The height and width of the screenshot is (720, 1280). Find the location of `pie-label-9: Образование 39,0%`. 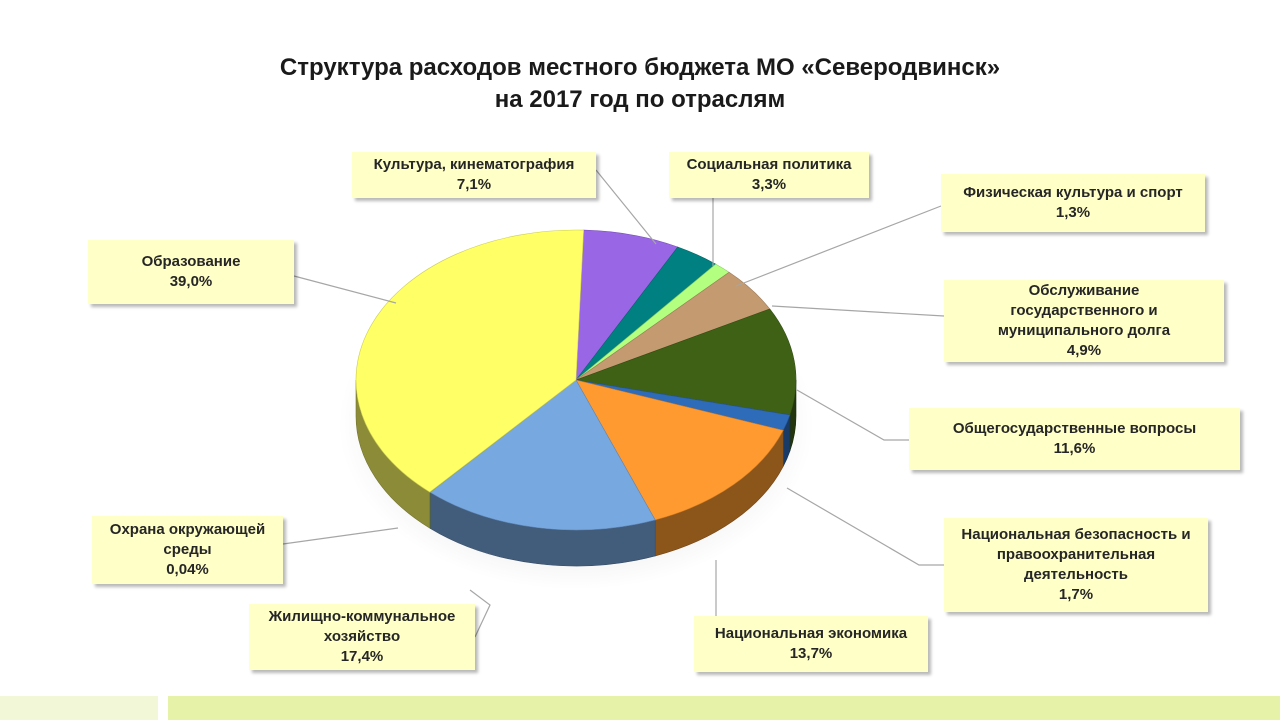

pie-label-9: Образование 39,0% is located at coordinates (191, 272).